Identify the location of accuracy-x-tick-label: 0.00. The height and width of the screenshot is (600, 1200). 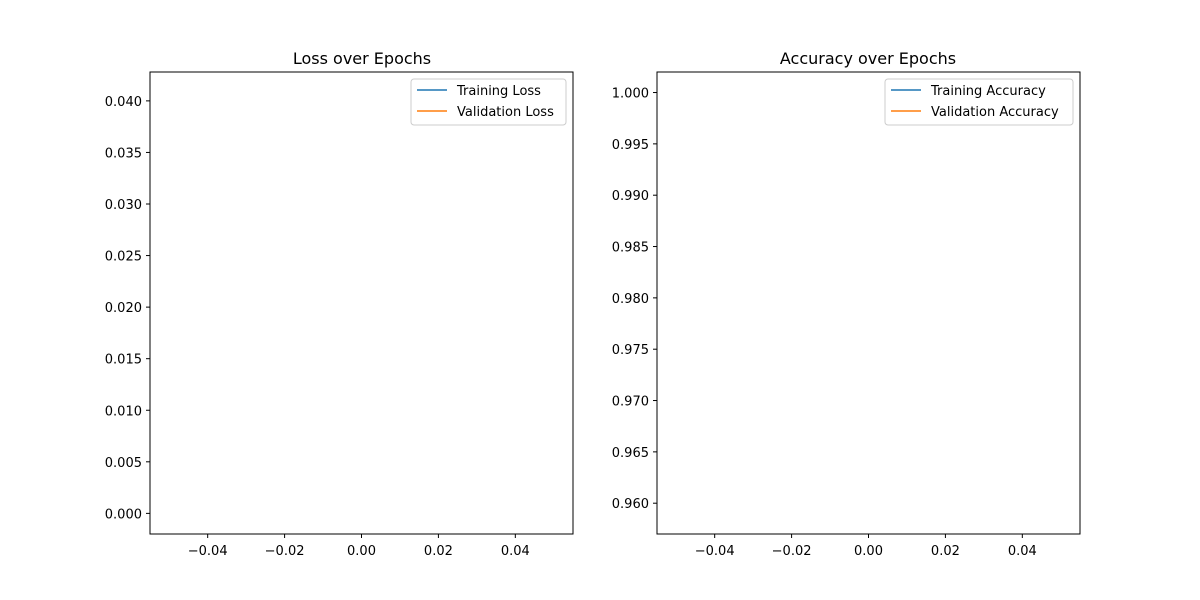
(868, 551).